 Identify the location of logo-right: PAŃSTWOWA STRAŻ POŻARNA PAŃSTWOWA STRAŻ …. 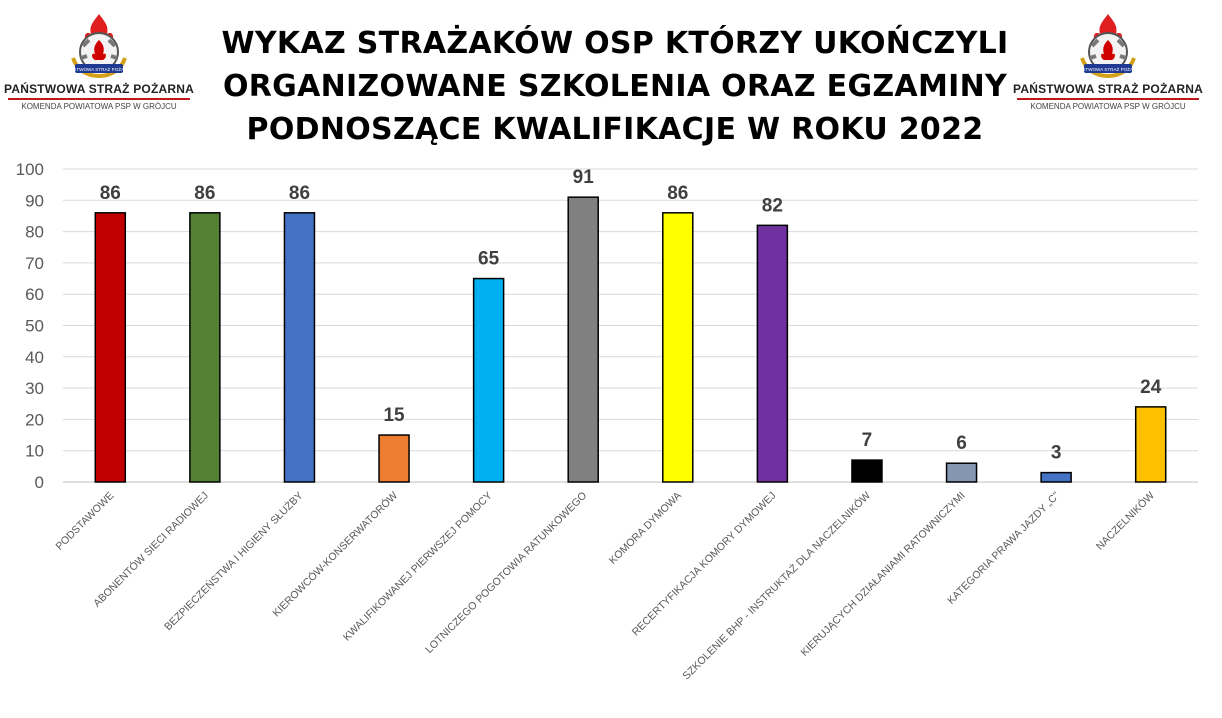
(1108, 67).